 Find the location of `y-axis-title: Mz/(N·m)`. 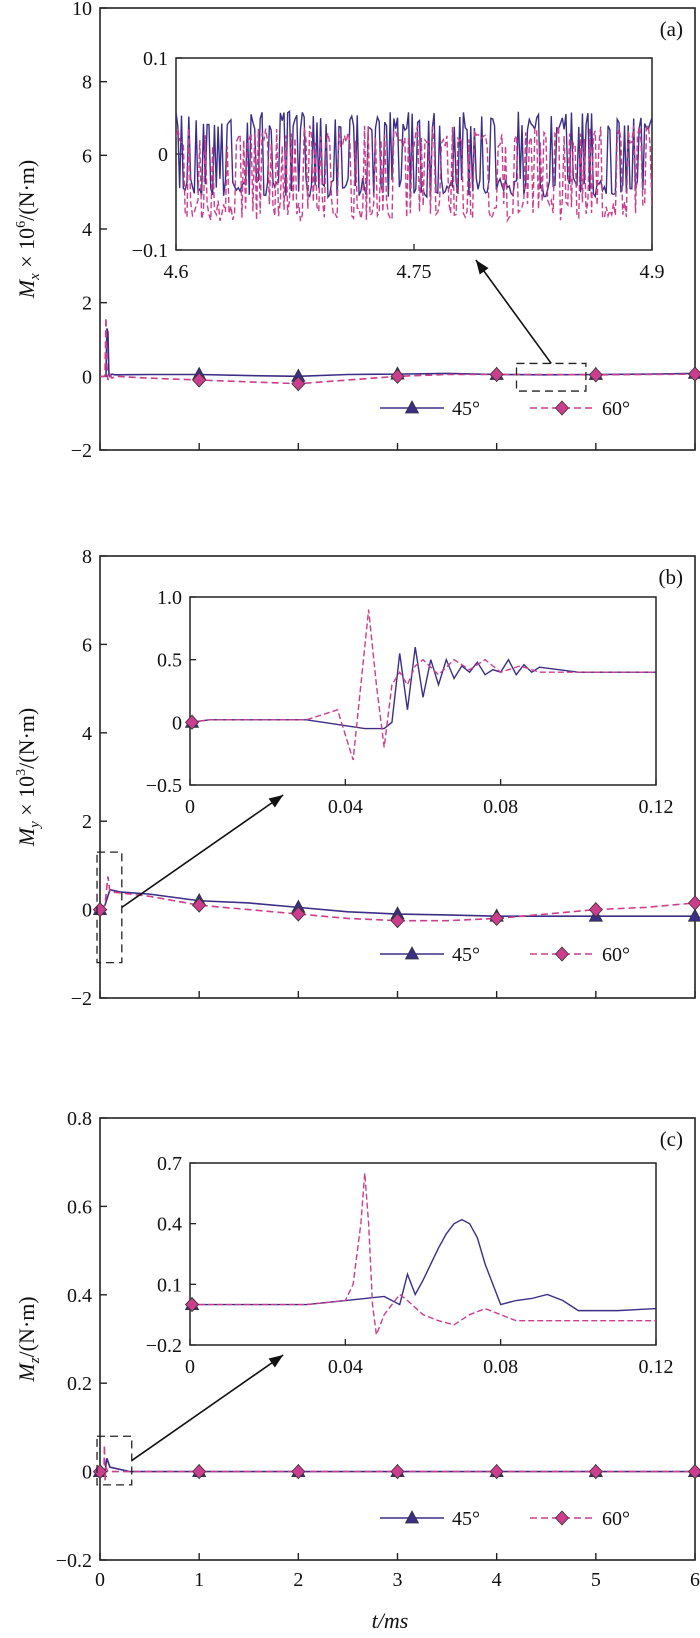

y-axis-title: Mz/(N·m) is located at coordinates (28, 1339).